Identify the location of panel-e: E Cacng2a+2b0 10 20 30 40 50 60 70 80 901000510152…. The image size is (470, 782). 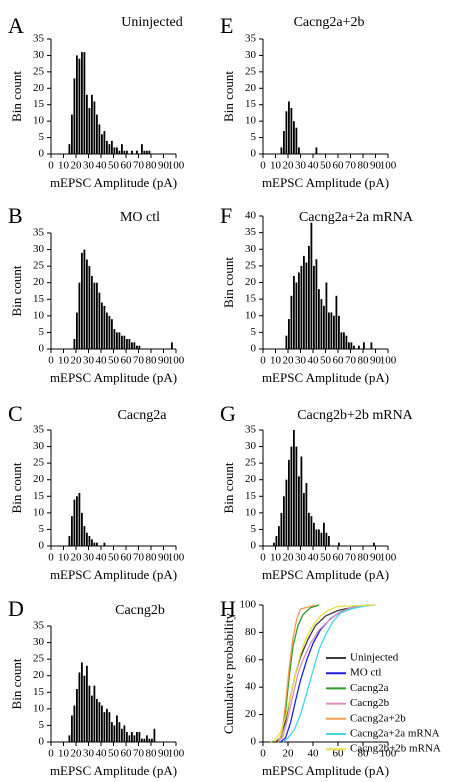
(308, 101).